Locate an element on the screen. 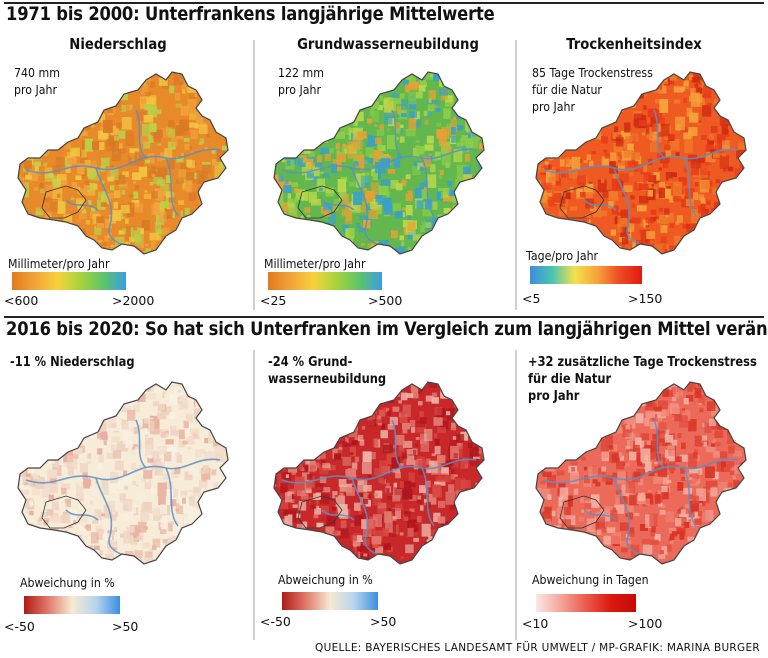 The image size is (768, 658). value-line: 85 Tage Trockenstress is located at coordinates (592, 72).